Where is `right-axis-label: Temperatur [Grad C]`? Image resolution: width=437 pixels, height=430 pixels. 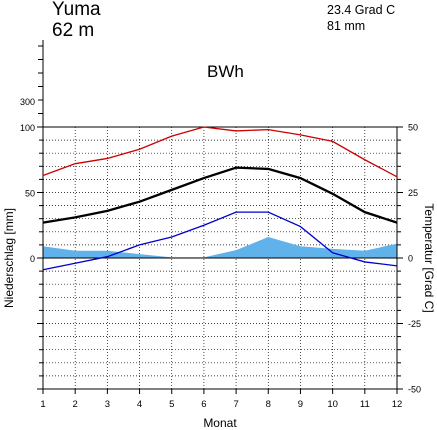 right-axis-label: Temperatur [Grad C] is located at coordinates (429, 257).